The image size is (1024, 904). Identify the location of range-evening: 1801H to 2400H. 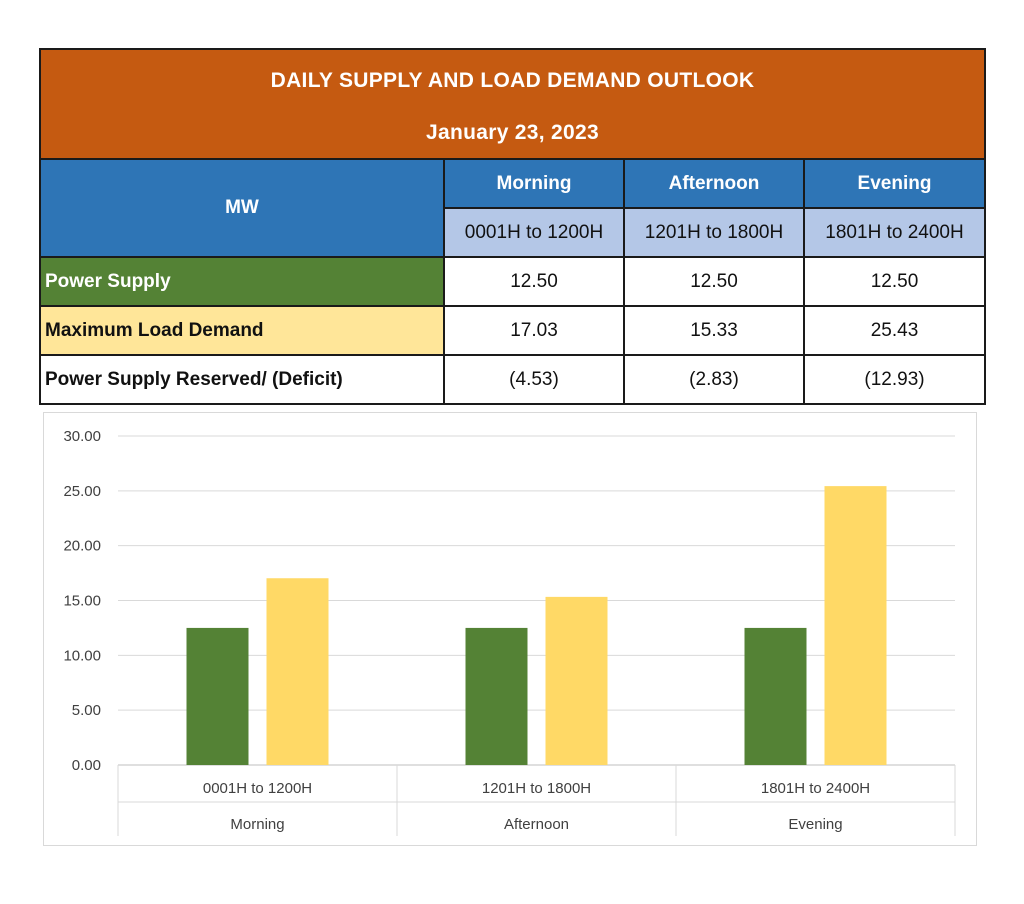
(894, 232).